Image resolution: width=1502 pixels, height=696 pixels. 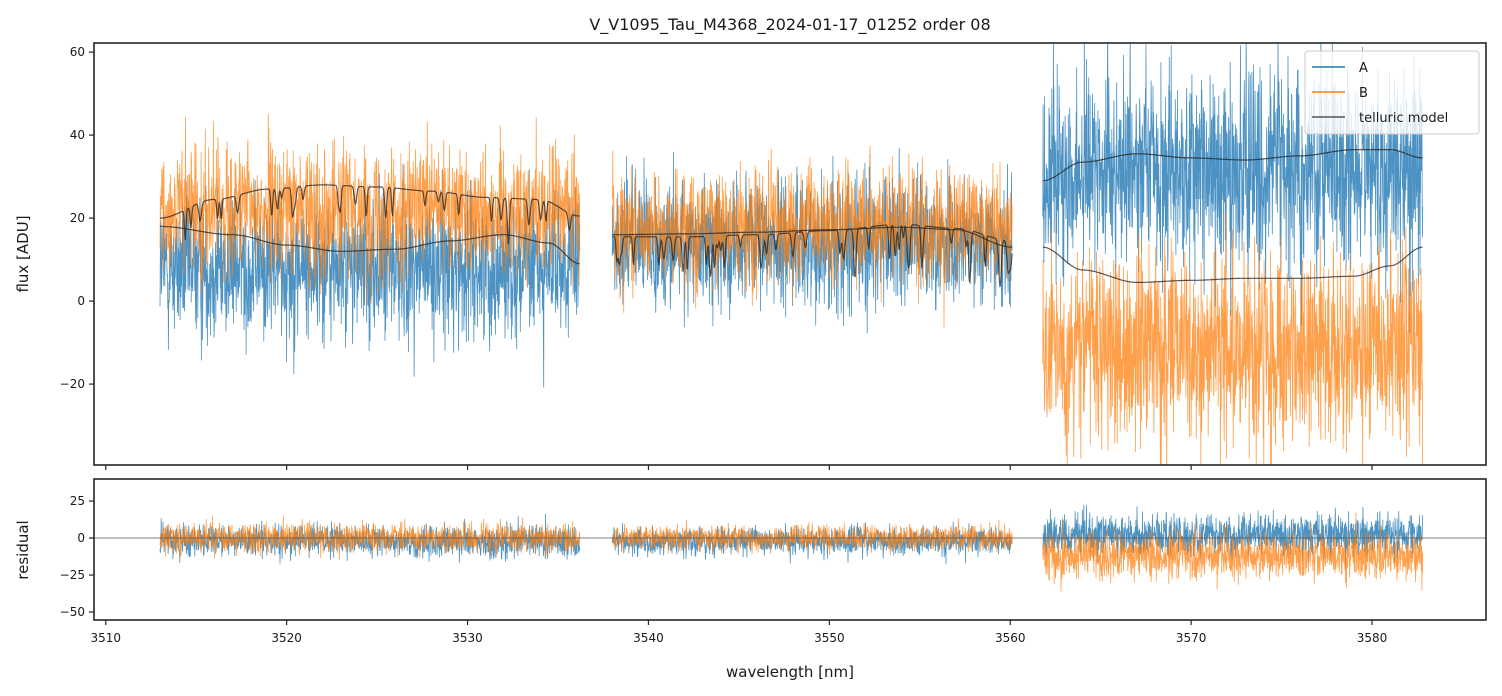 What do you see at coordinates (77, 135) in the screenshot?
I see `flux-y-tick-label: 40` at bounding box center [77, 135].